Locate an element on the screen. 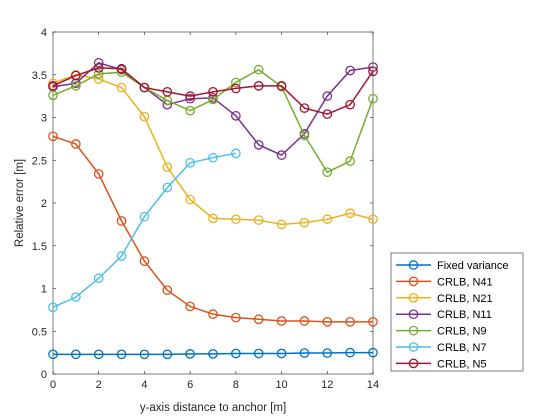  x-tick-label: 4 is located at coordinates (144, 385).